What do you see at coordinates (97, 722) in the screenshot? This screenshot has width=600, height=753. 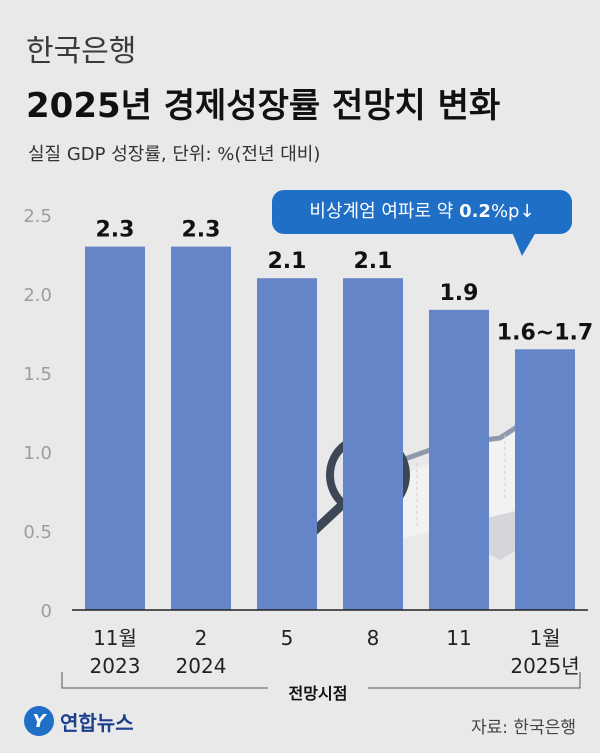 I see `yonhap-logo-text: 연합뉴스` at bounding box center [97, 722].